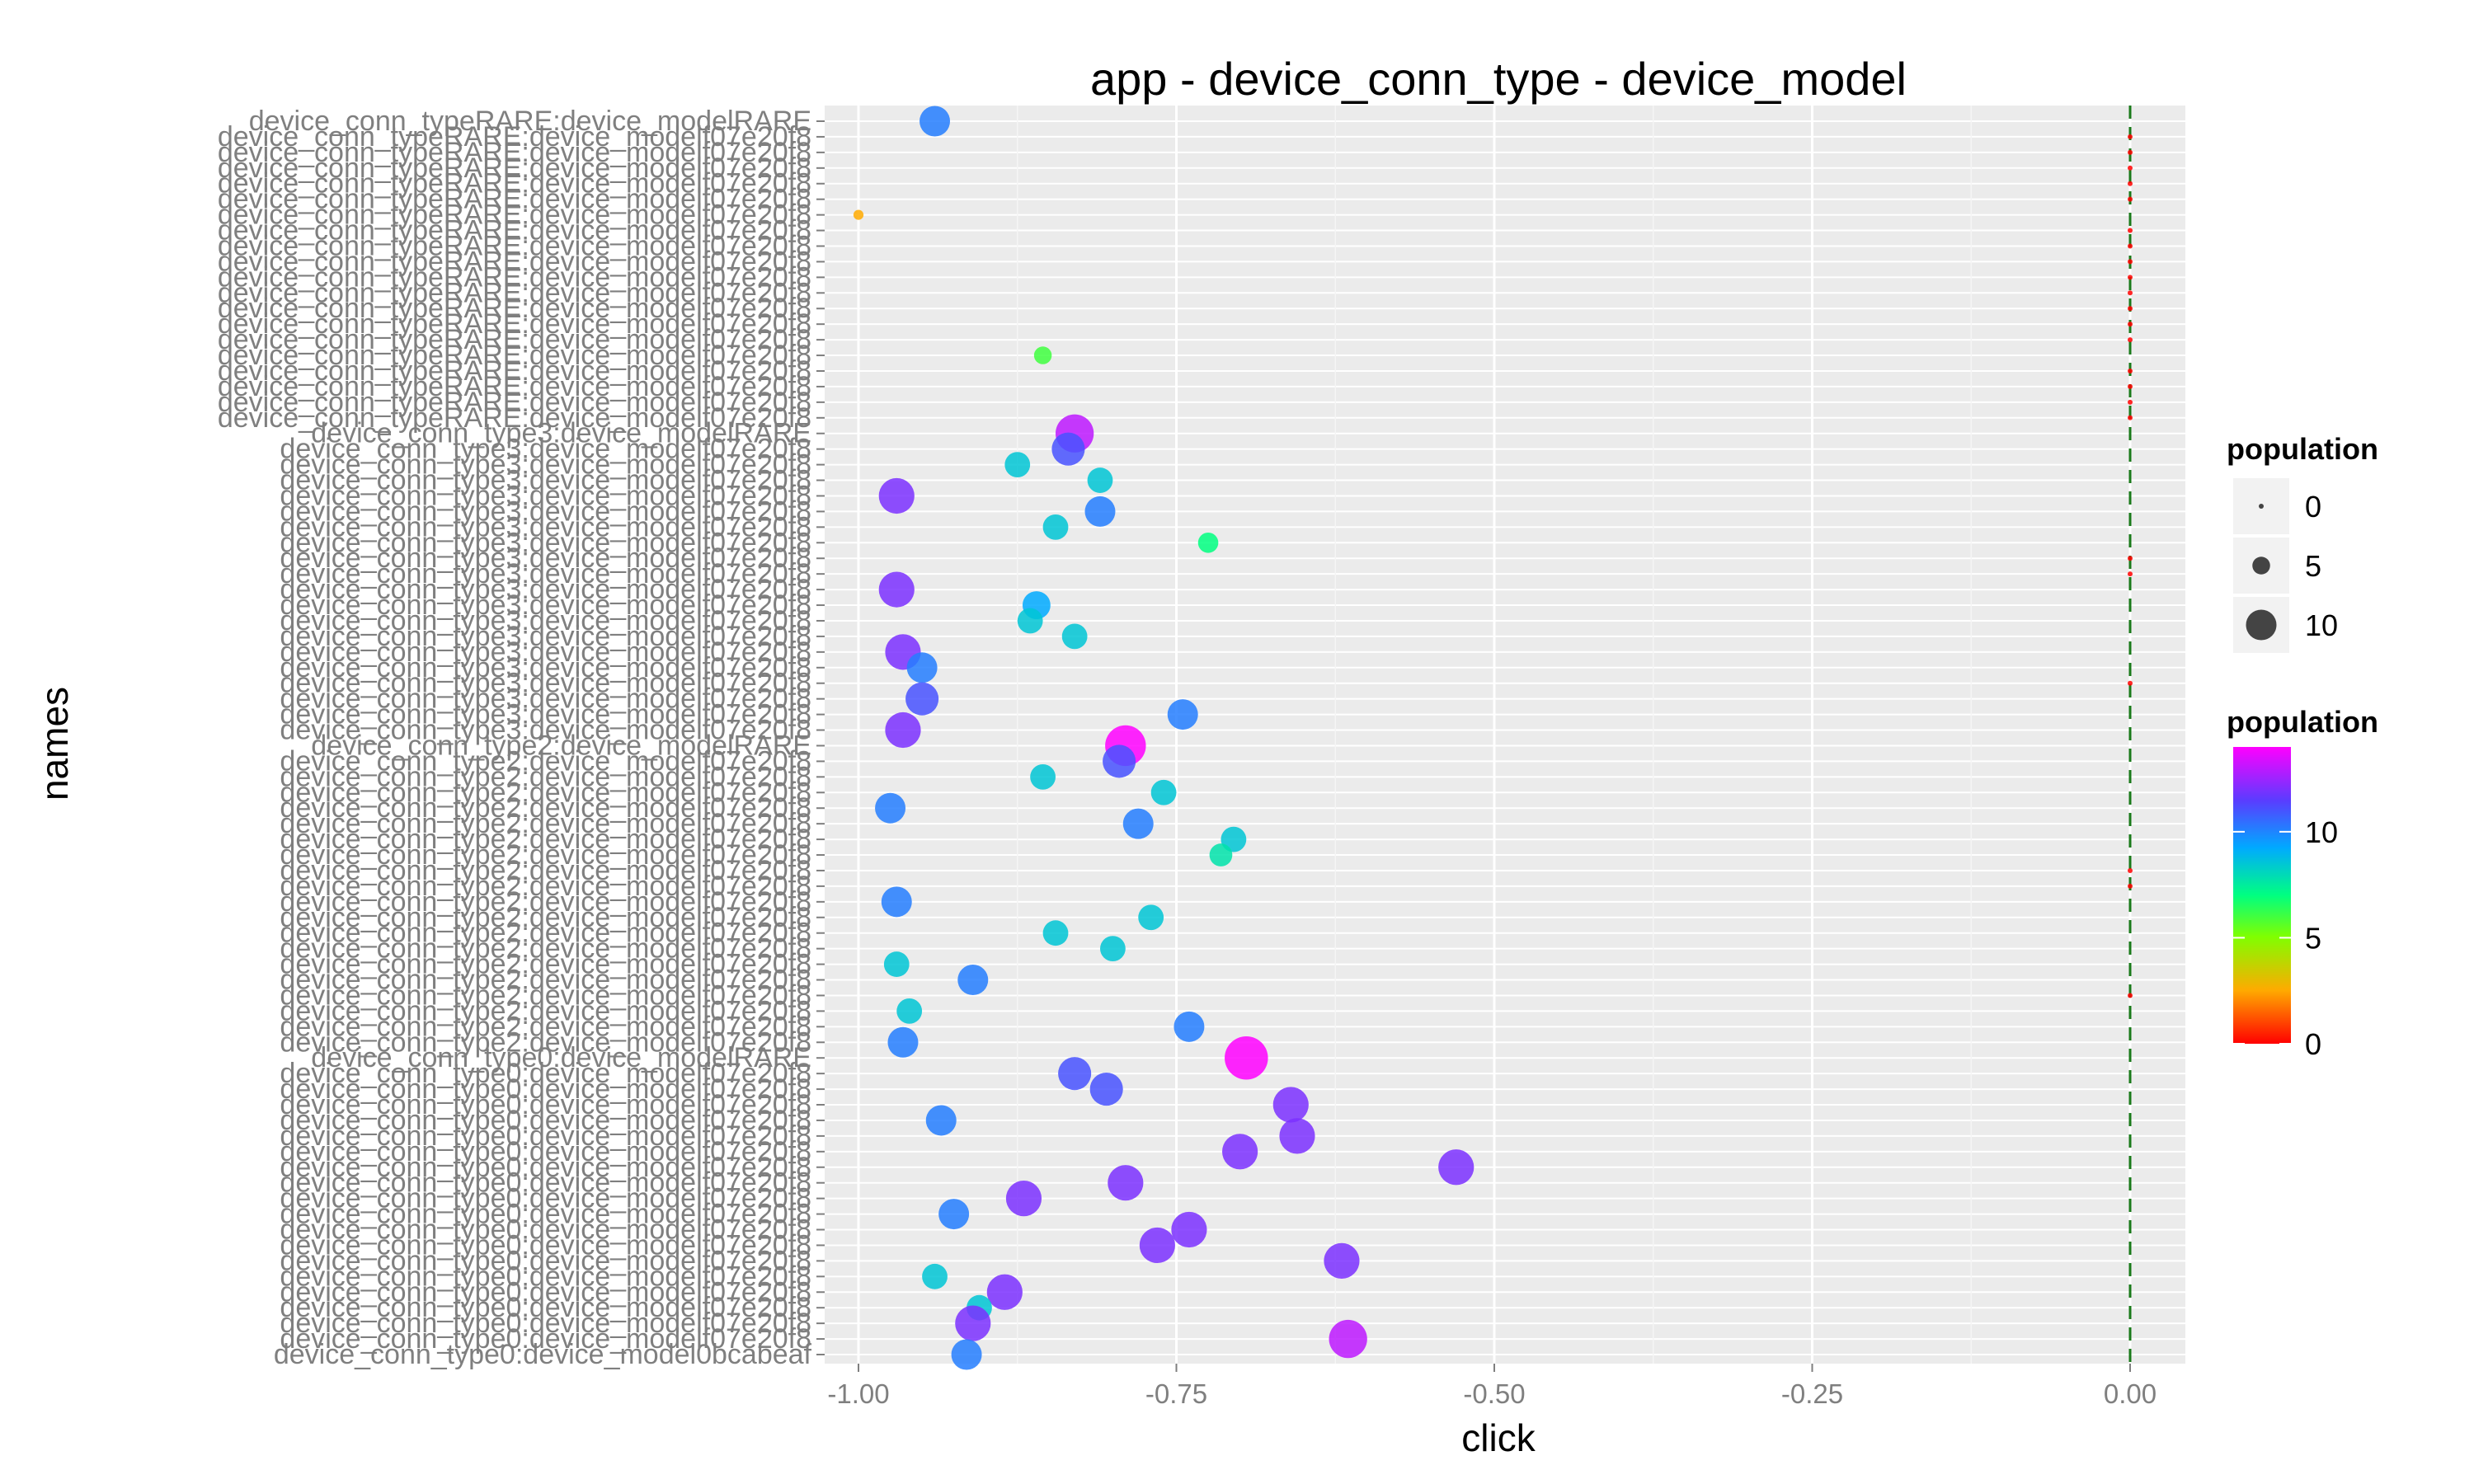 This screenshot has width=2474, height=1484. What do you see at coordinates (530, 121) in the screenshot?
I see `y-tick-label: device_conn_typeRARE:device_modelRARE` at bounding box center [530, 121].